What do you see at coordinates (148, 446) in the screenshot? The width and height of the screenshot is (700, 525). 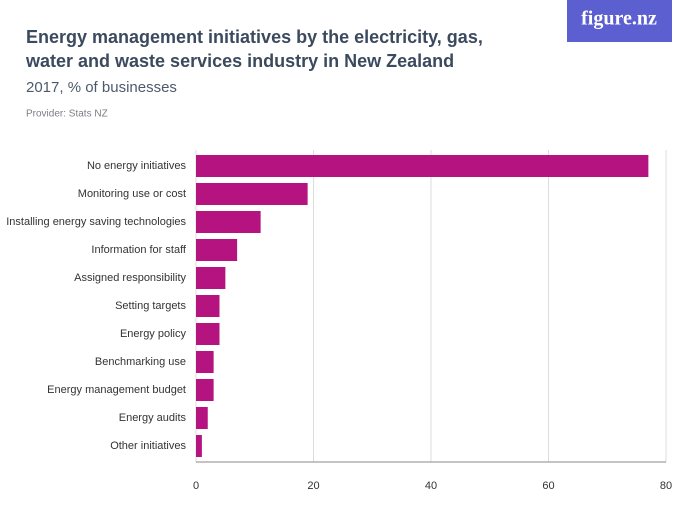 I see `y-tick-label: Other initiatives` at bounding box center [148, 446].